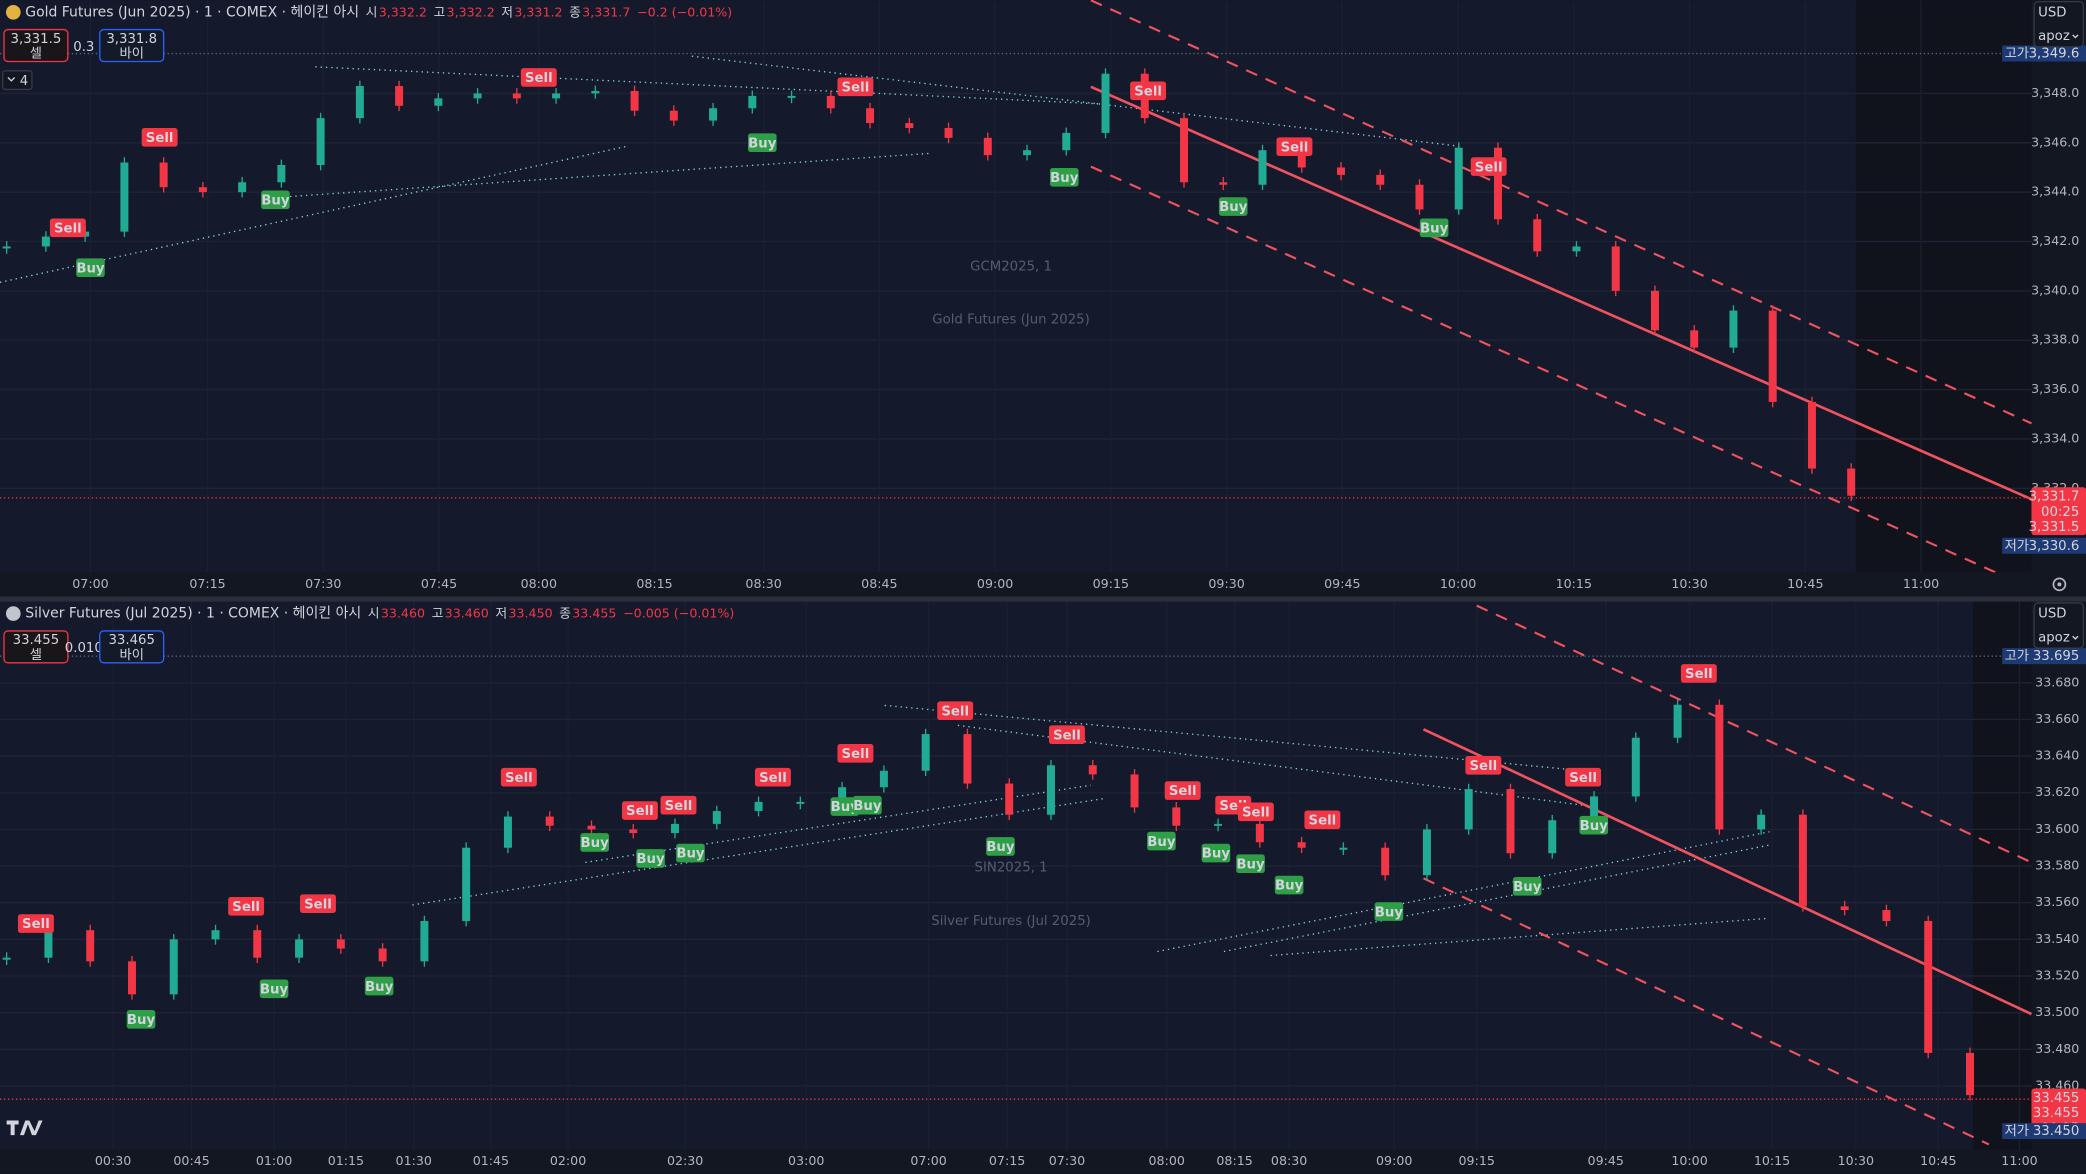  I want to click on low-badge-box, so click(2058, 1131).